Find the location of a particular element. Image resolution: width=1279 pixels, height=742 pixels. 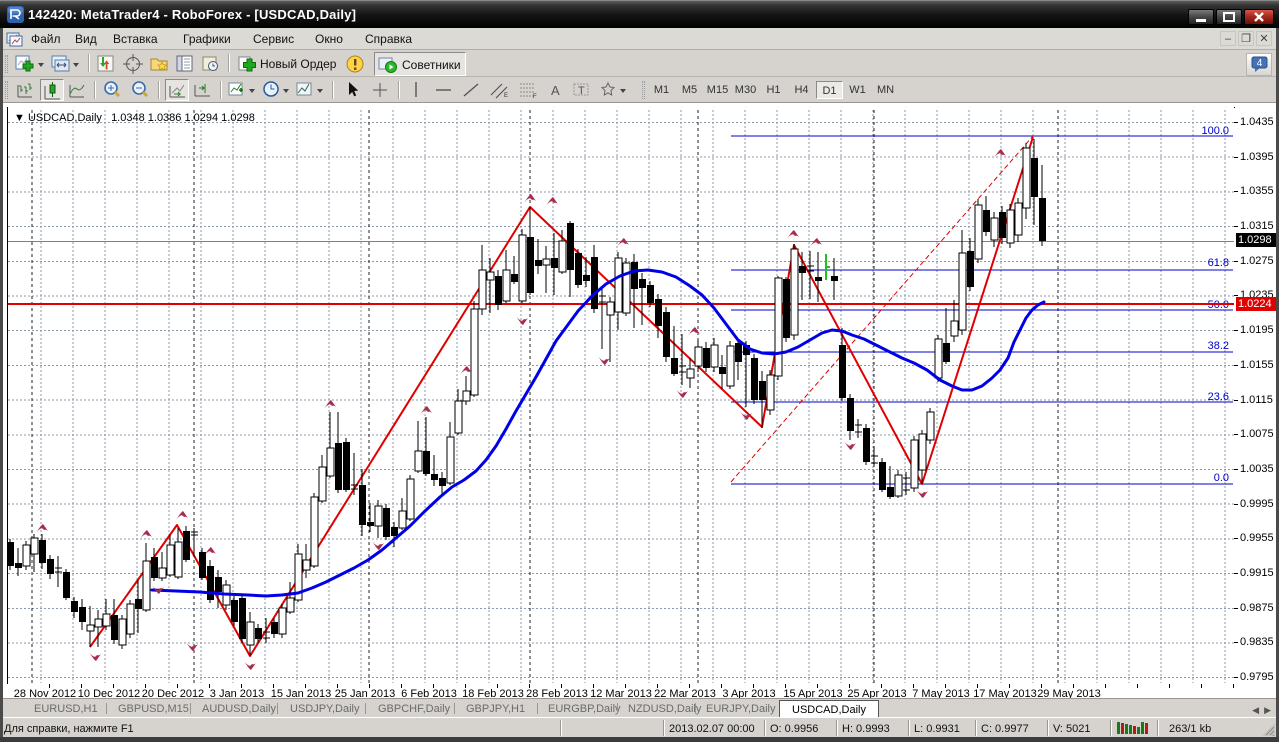

svg-text: F is located at coordinates (535, 97).